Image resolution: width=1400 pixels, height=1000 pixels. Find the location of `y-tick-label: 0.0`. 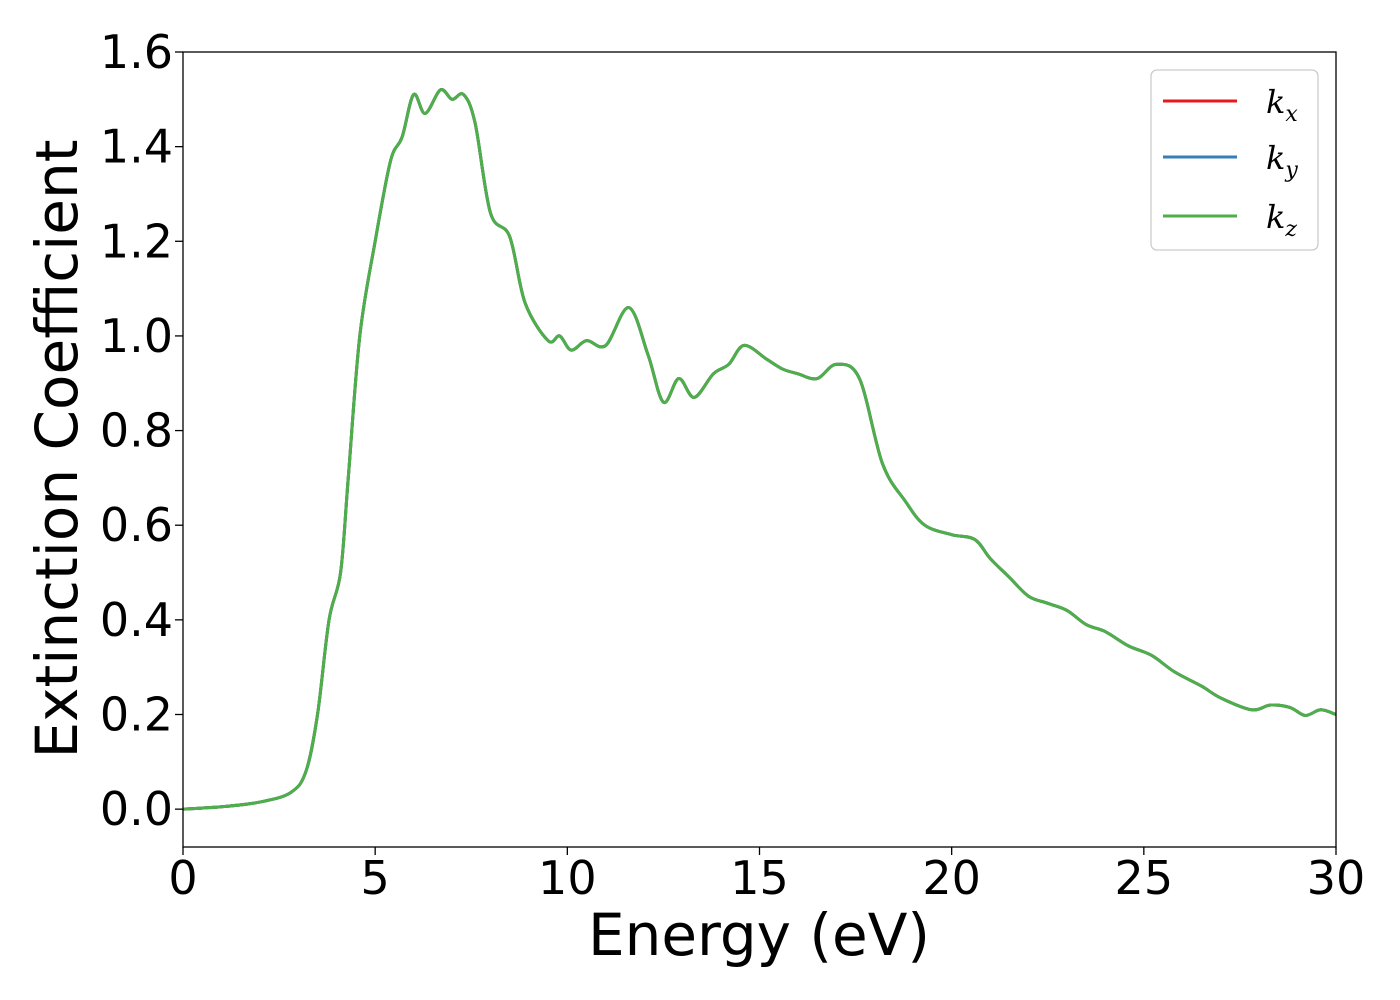

y-tick-label: 0.0 is located at coordinates (136, 809).